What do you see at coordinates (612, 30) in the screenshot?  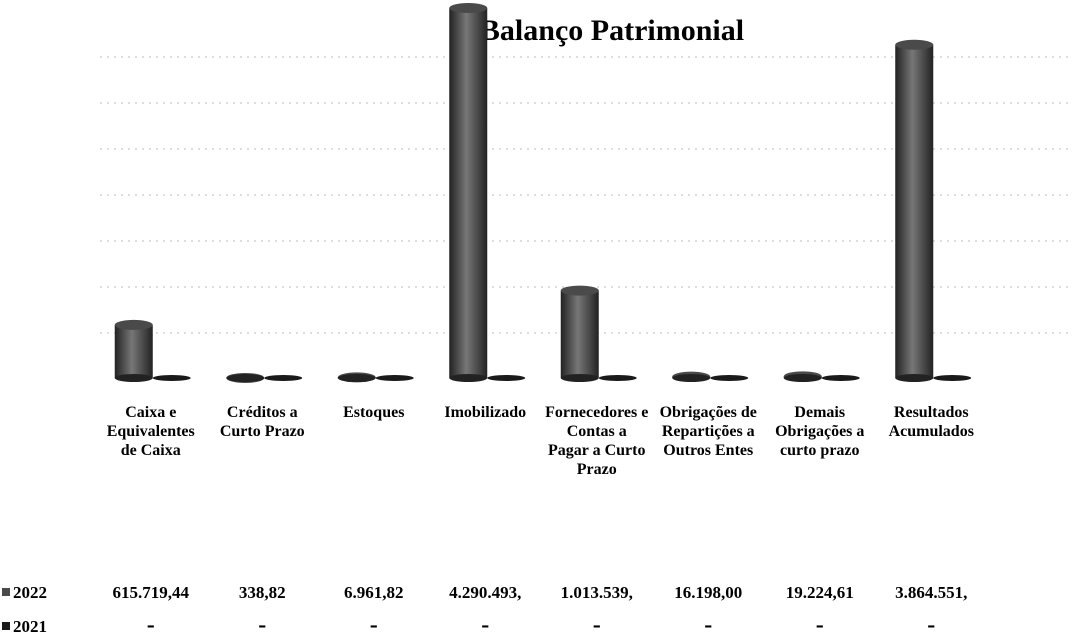 I see `chart-title: Balanço Patrimonial` at bounding box center [612, 30].